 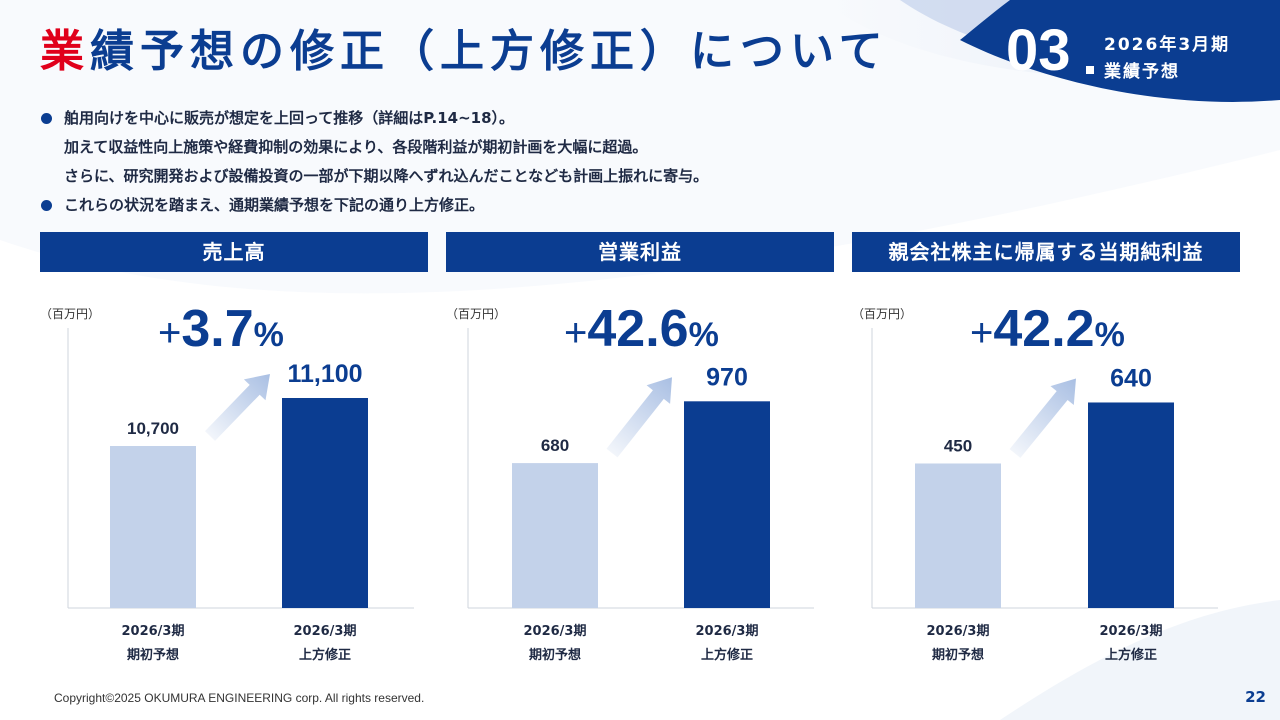 What do you see at coordinates (1038, 50) in the screenshot?
I see `section-number: 03` at bounding box center [1038, 50].